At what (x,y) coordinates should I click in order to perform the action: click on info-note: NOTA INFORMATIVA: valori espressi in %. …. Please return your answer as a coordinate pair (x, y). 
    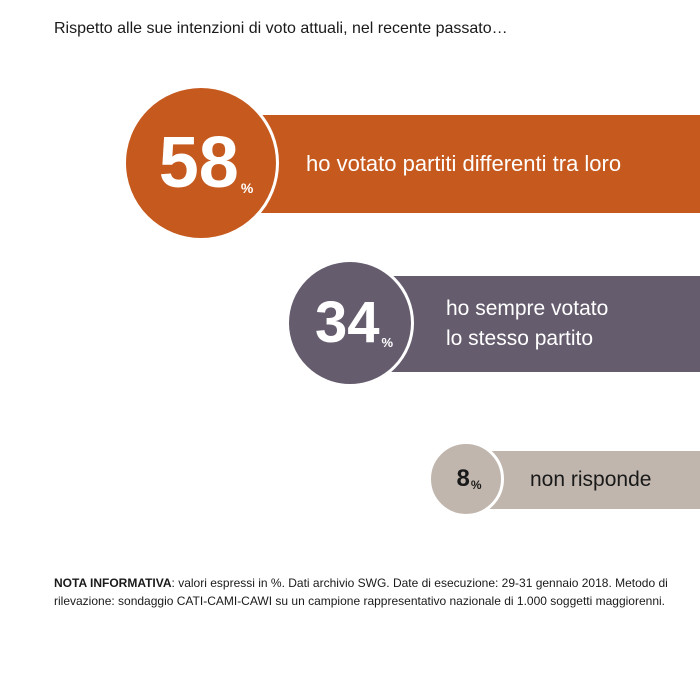
    Looking at the image, I should click on (364, 592).